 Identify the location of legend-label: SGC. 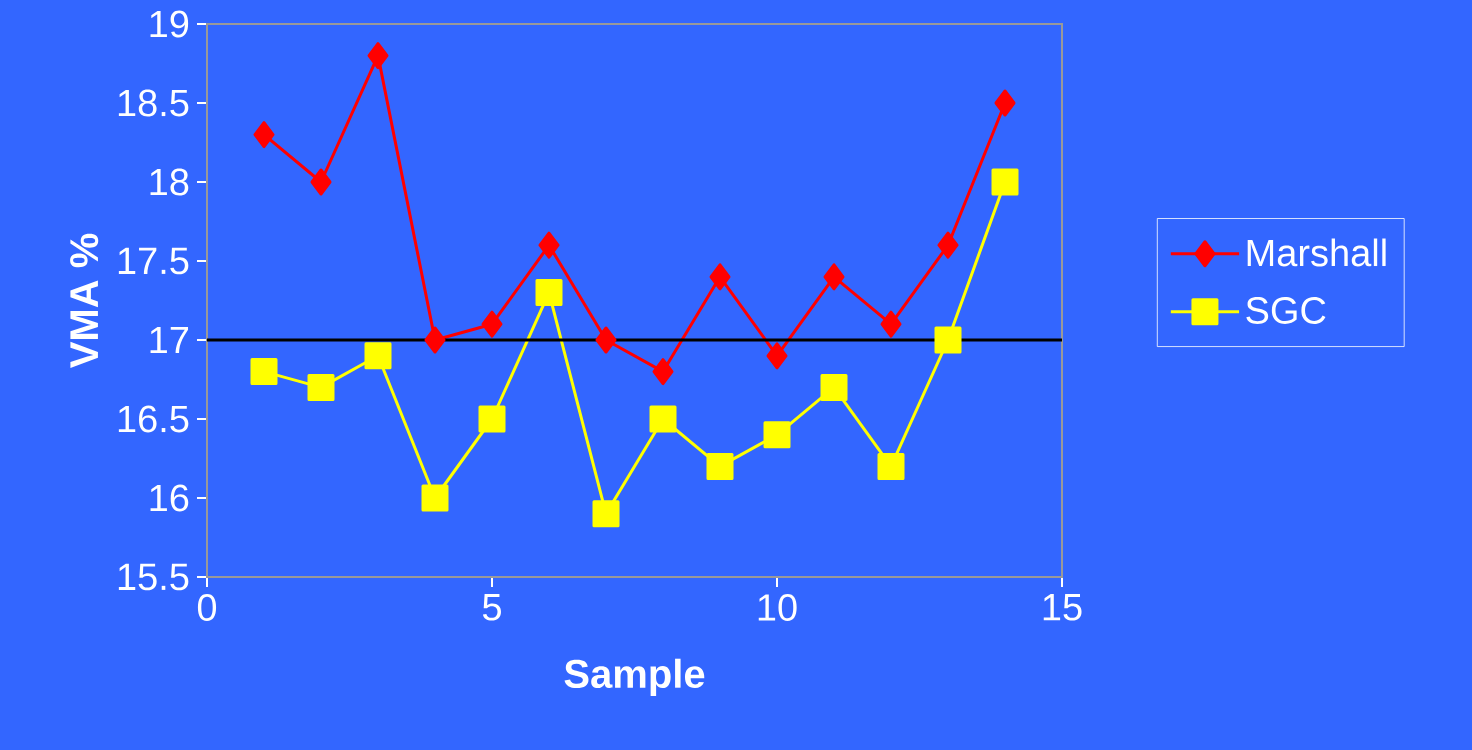
(1286, 310).